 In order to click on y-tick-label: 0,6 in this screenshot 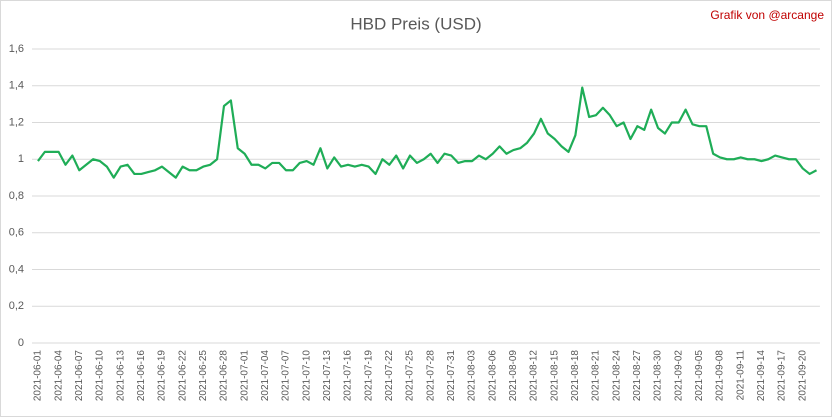, I will do `click(16, 233)`.